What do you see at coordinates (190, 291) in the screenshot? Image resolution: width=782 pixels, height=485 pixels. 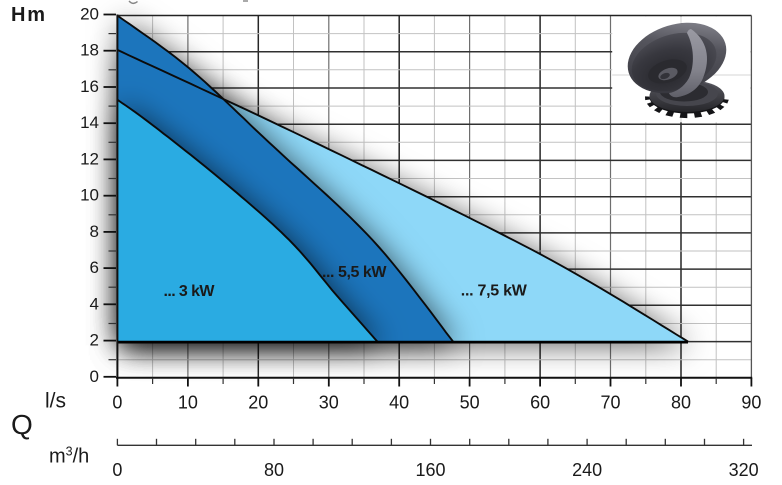 I see `svg-text: ... 3 kW` at bounding box center [190, 291].